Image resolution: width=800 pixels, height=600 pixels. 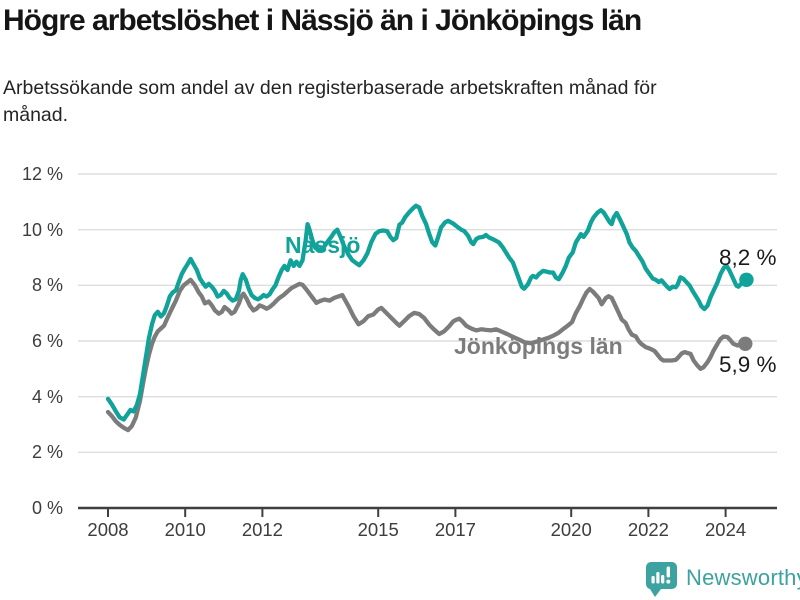 I want to click on x-tick-label-2012: 2012, so click(x=262, y=529).